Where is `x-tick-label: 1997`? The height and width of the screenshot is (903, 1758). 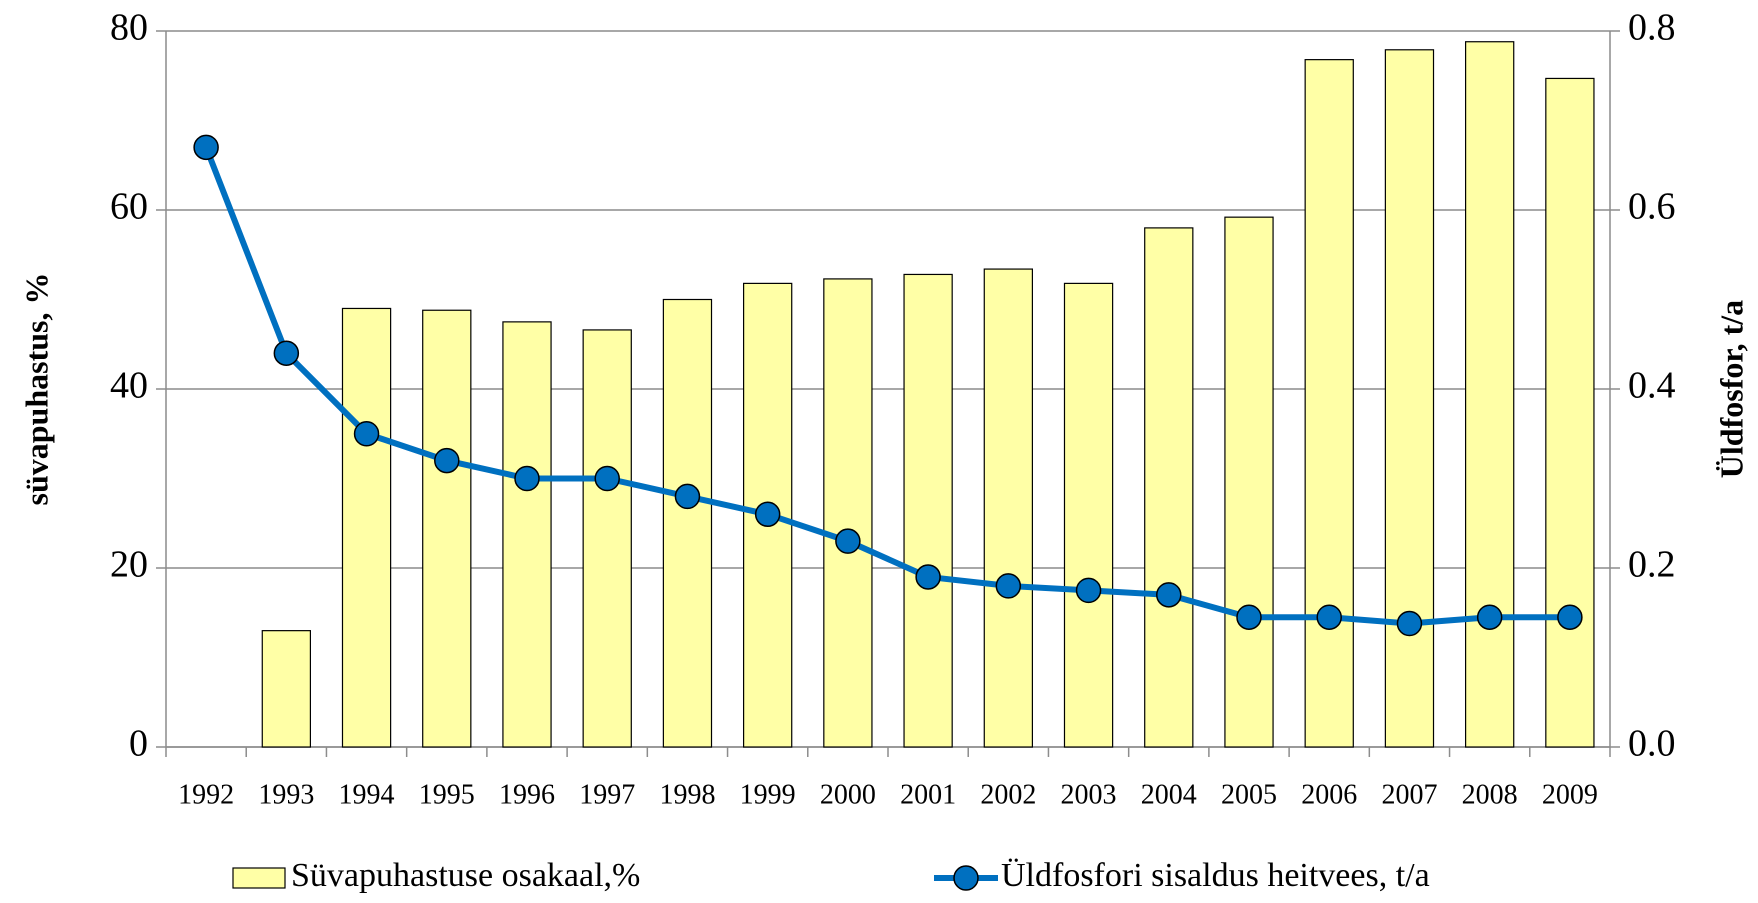 x-tick-label: 1997 is located at coordinates (607, 794).